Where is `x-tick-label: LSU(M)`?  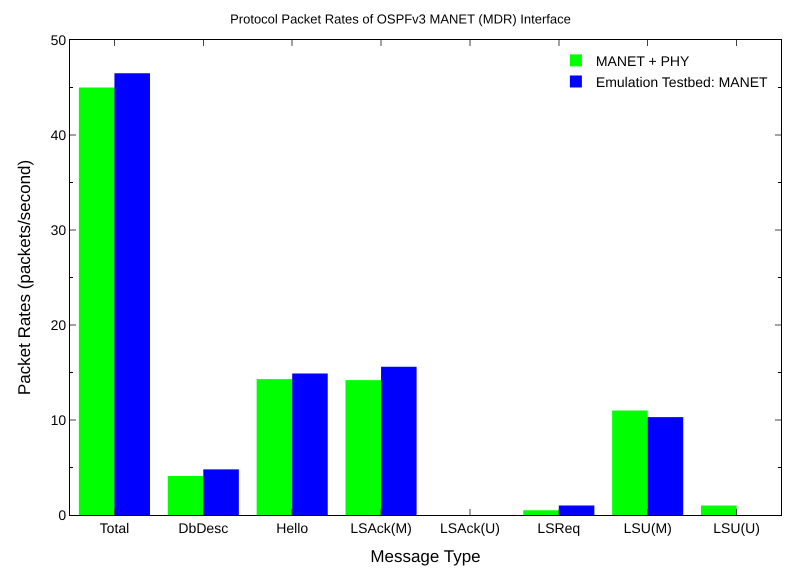 x-tick-label: LSU(M) is located at coordinates (648, 528).